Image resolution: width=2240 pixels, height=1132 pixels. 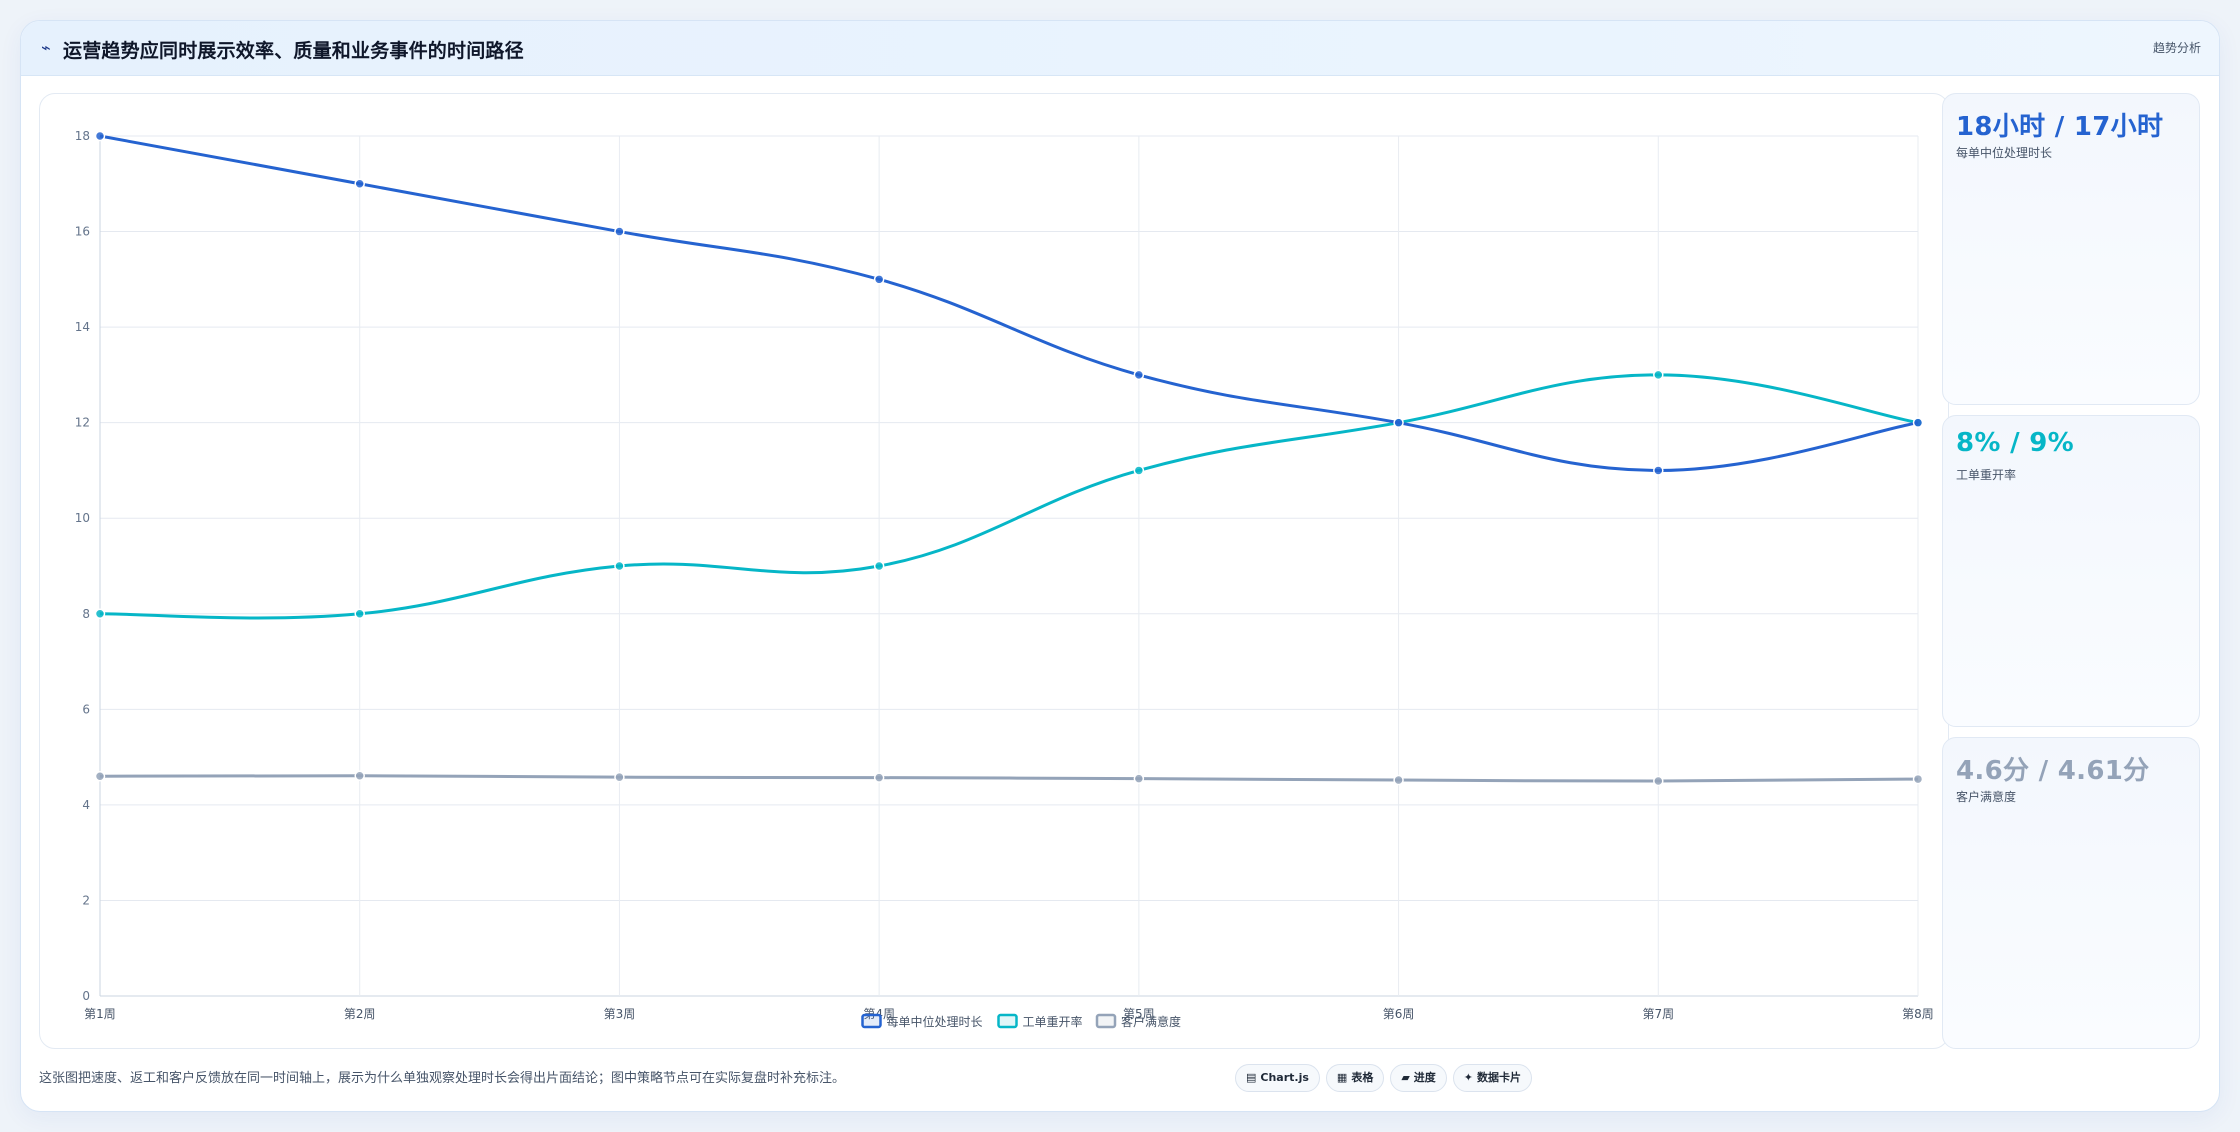 What do you see at coordinates (1492, 1078) in the screenshot?
I see `chip-data-card: ✦ 数据卡片` at bounding box center [1492, 1078].